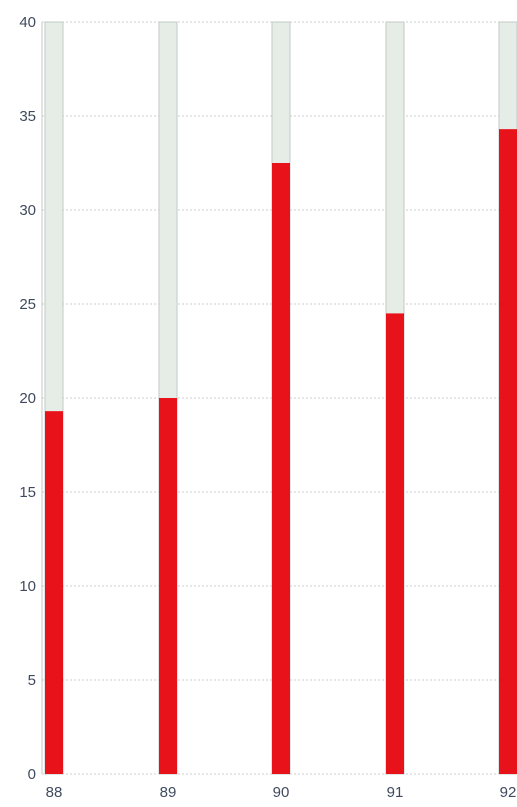  I want to click on y-axis: 0 5 10 15 20 25 30 35 40, so click(31, 398).